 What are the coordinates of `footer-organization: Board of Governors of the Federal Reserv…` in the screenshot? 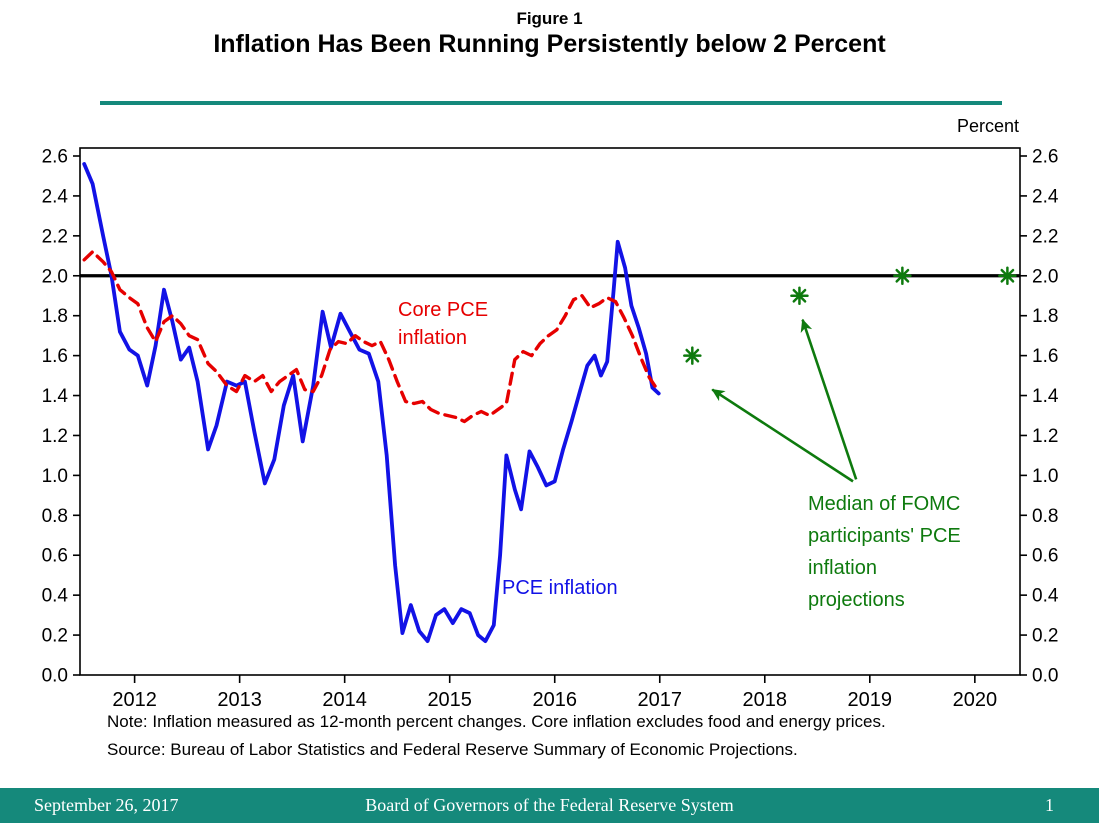 It's located at (549, 805).